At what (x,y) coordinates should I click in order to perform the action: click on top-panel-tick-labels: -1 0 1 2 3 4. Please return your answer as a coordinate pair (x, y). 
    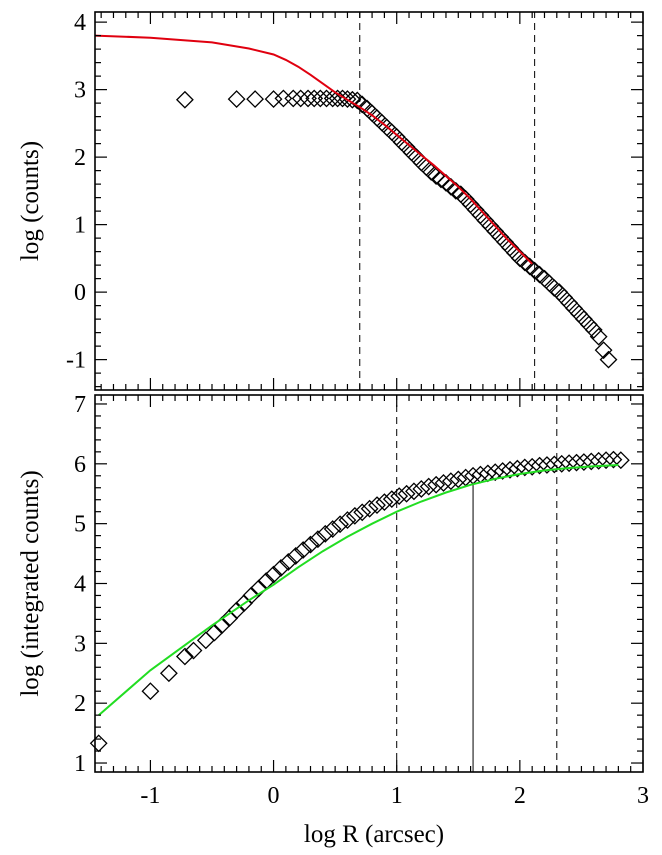
    Looking at the image, I should click on (76, 192).